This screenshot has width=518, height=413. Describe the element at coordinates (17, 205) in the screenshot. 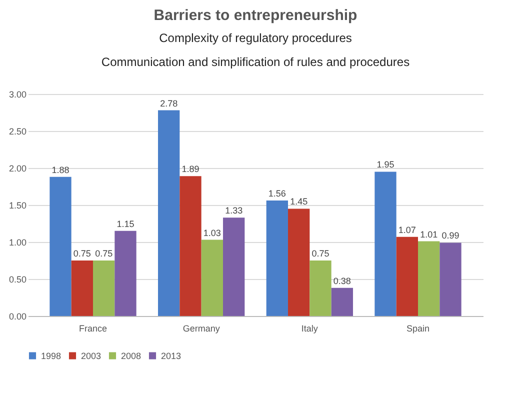

I see `y-tick-label: 1.50` at that location.